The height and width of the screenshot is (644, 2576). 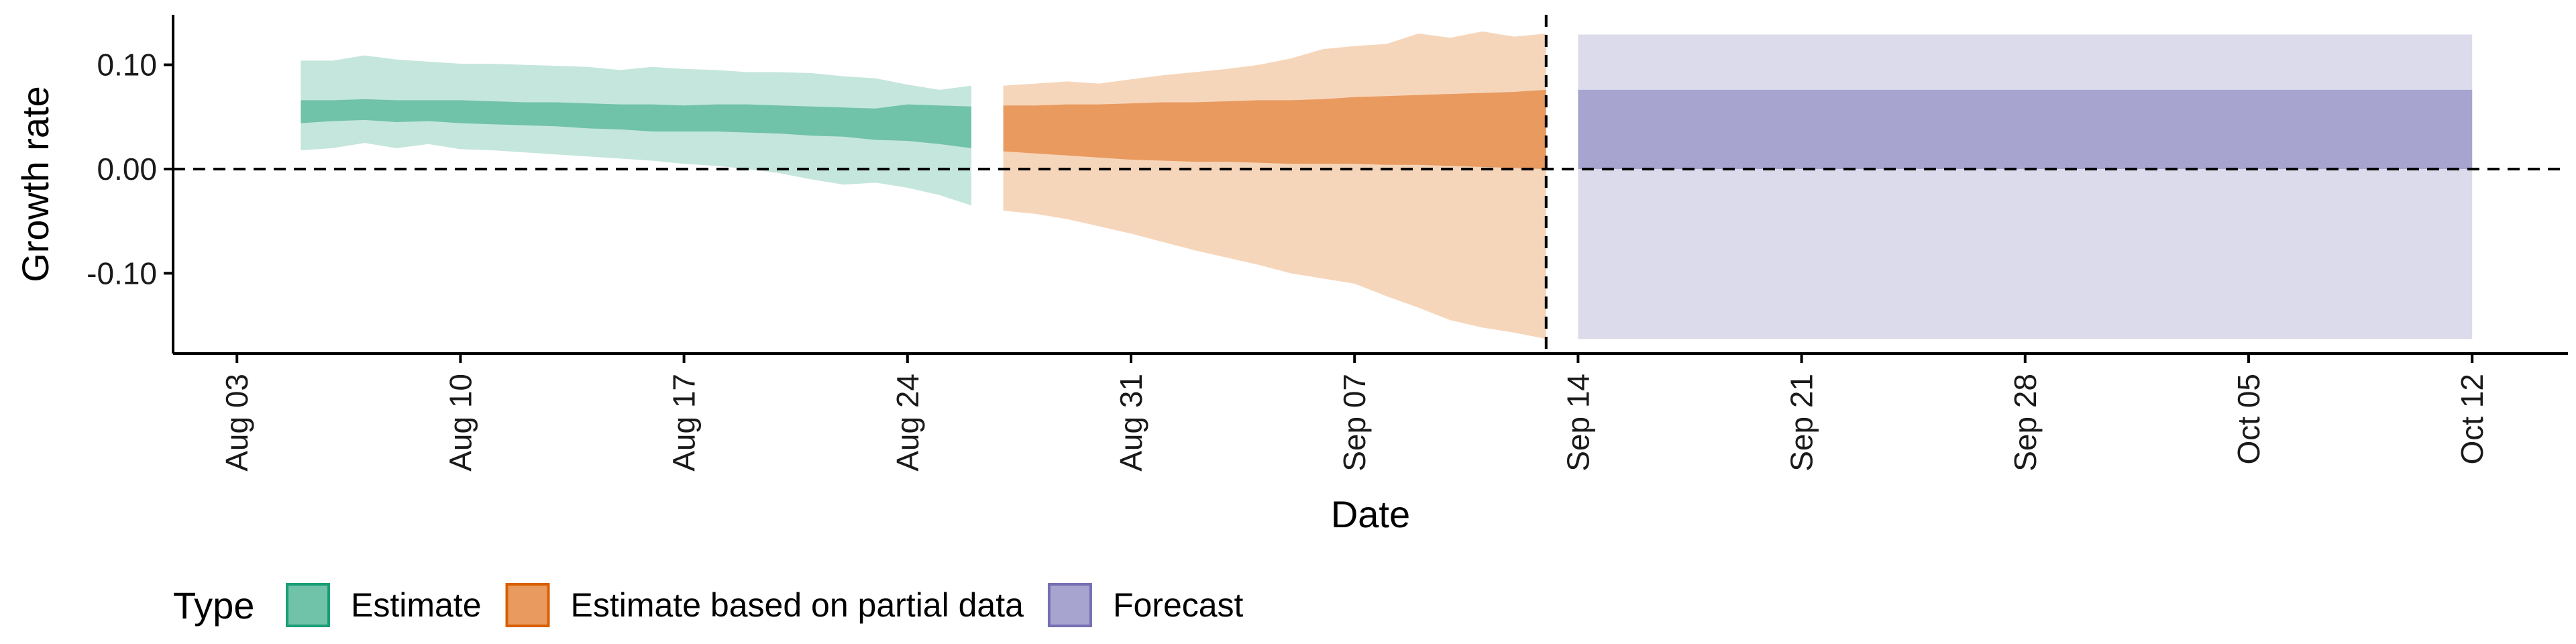 What do you see at coordinates (797, 605) in the screenshot?
I see `legend-label-estimate-based-on-partial-data: Estimate based on partial data` at bounding box center [797, 605].